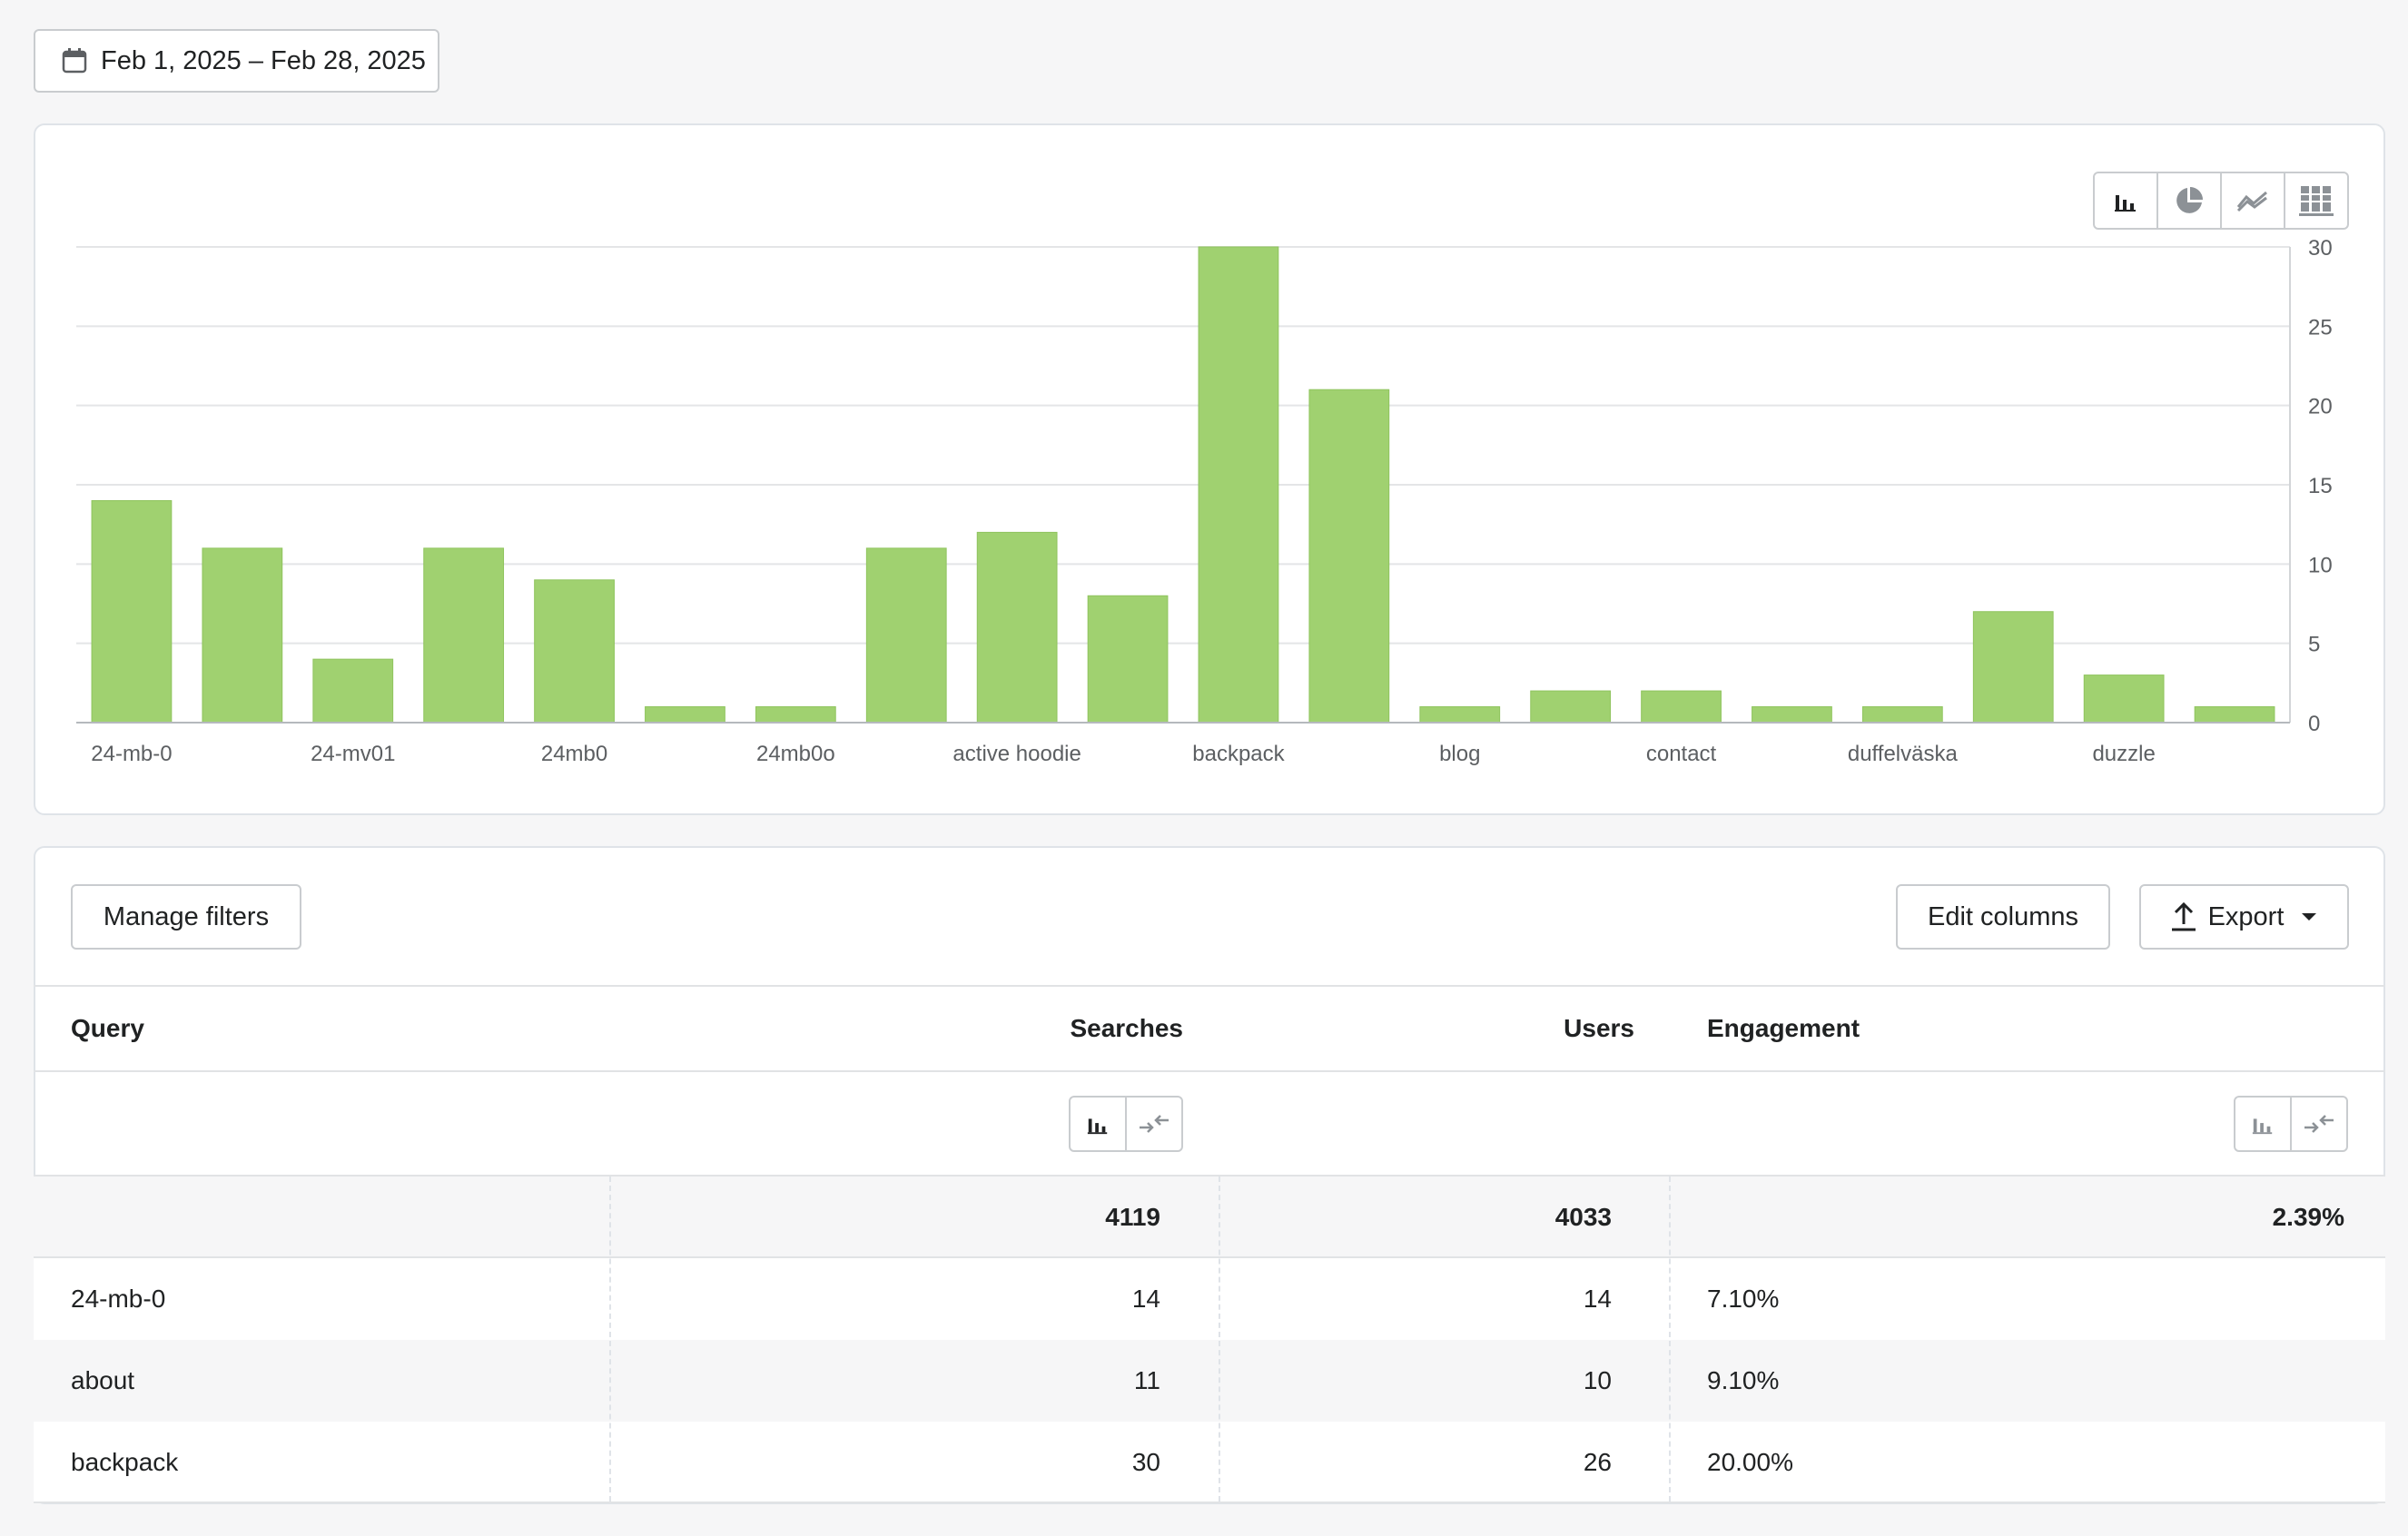  Describe the element at coordinates (574, 754) in the screenshot. I see `x-tick-label: 24mb0` at that location.